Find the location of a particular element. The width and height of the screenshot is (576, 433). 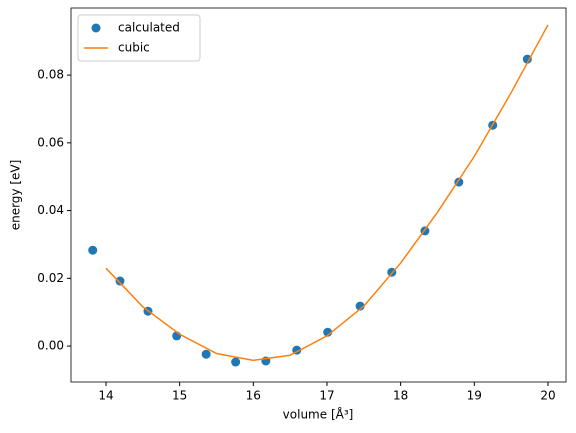

x-axis-label: volume [Å³] is located at coordinates (318, 414).